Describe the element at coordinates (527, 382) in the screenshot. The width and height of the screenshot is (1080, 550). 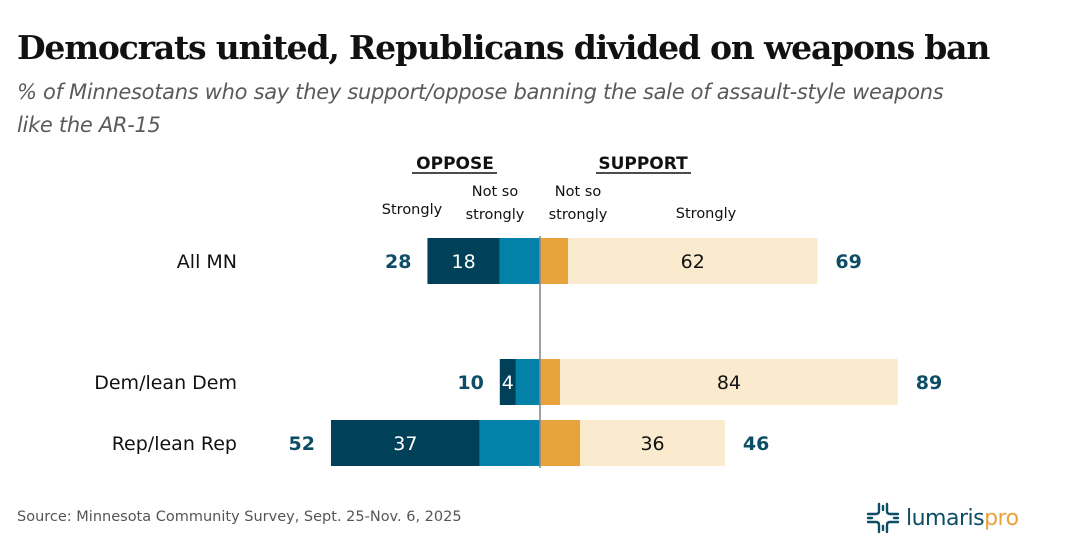
I see `bar-oppose-not-so-dem-lean-dem` at that location.